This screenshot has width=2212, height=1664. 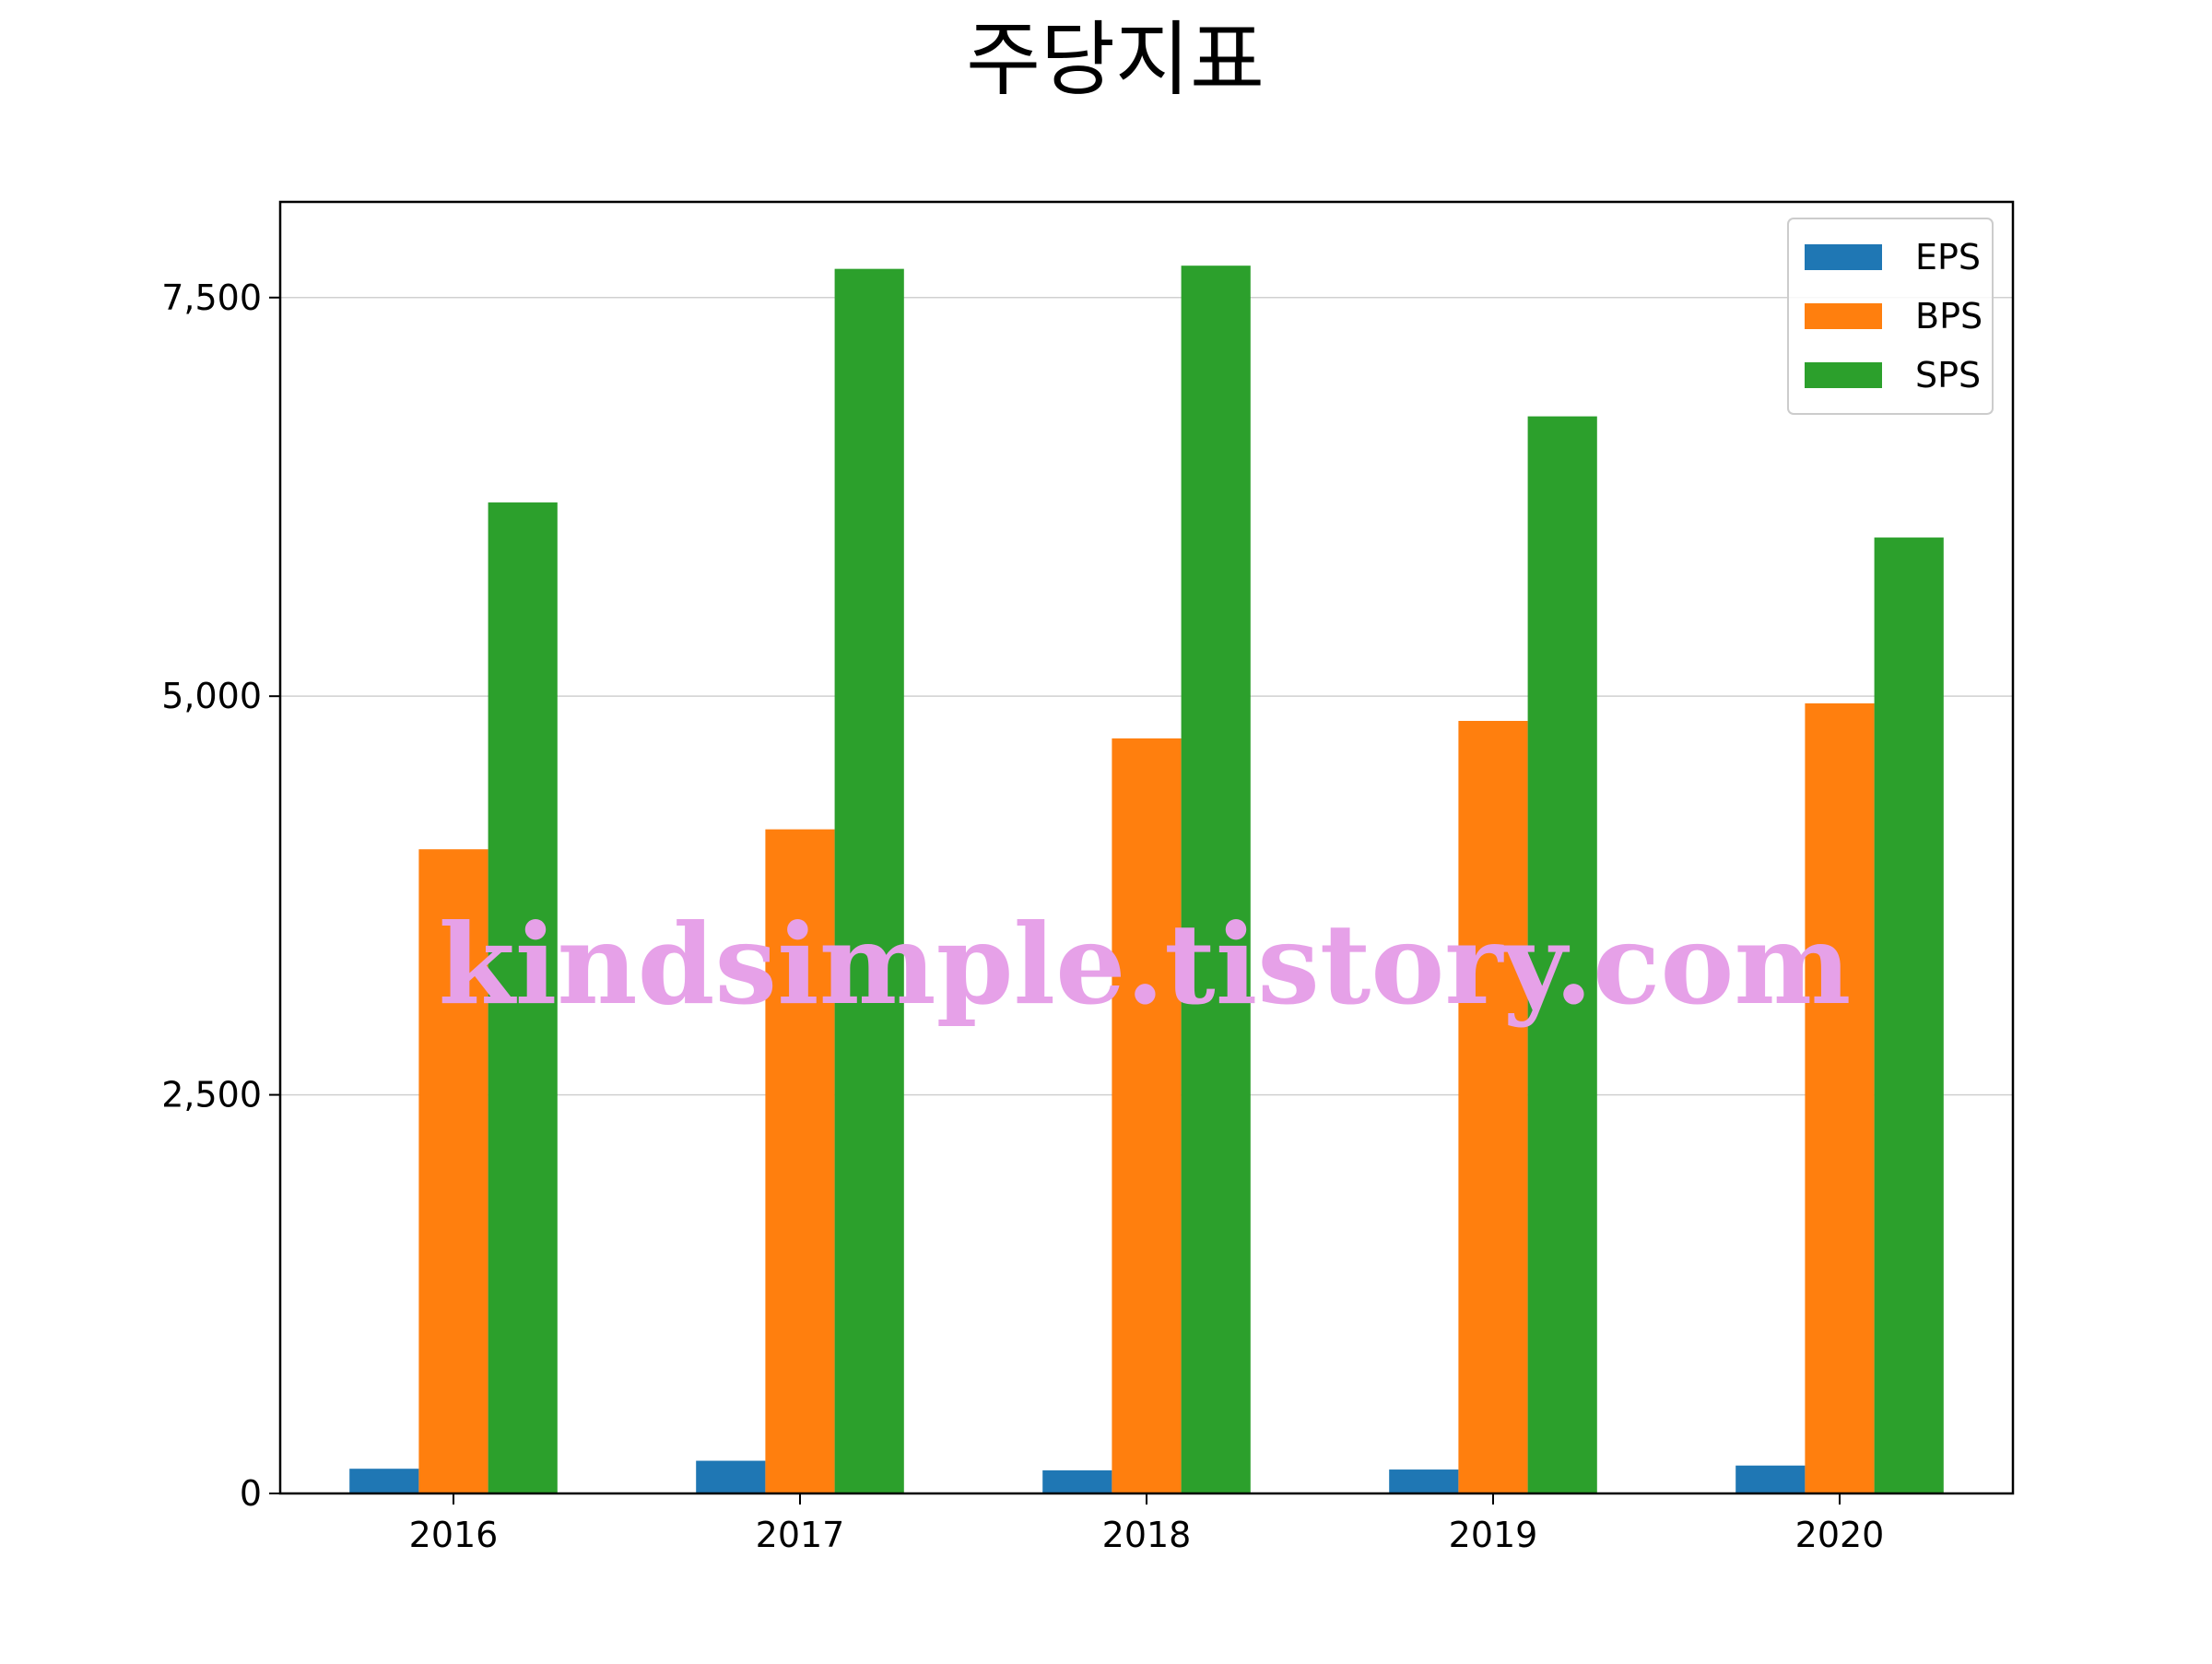 What do you see at coordinates (1843, 316) in the screenshot?
I see `legend-swatch-bps` at bounding box center [1843, 316].